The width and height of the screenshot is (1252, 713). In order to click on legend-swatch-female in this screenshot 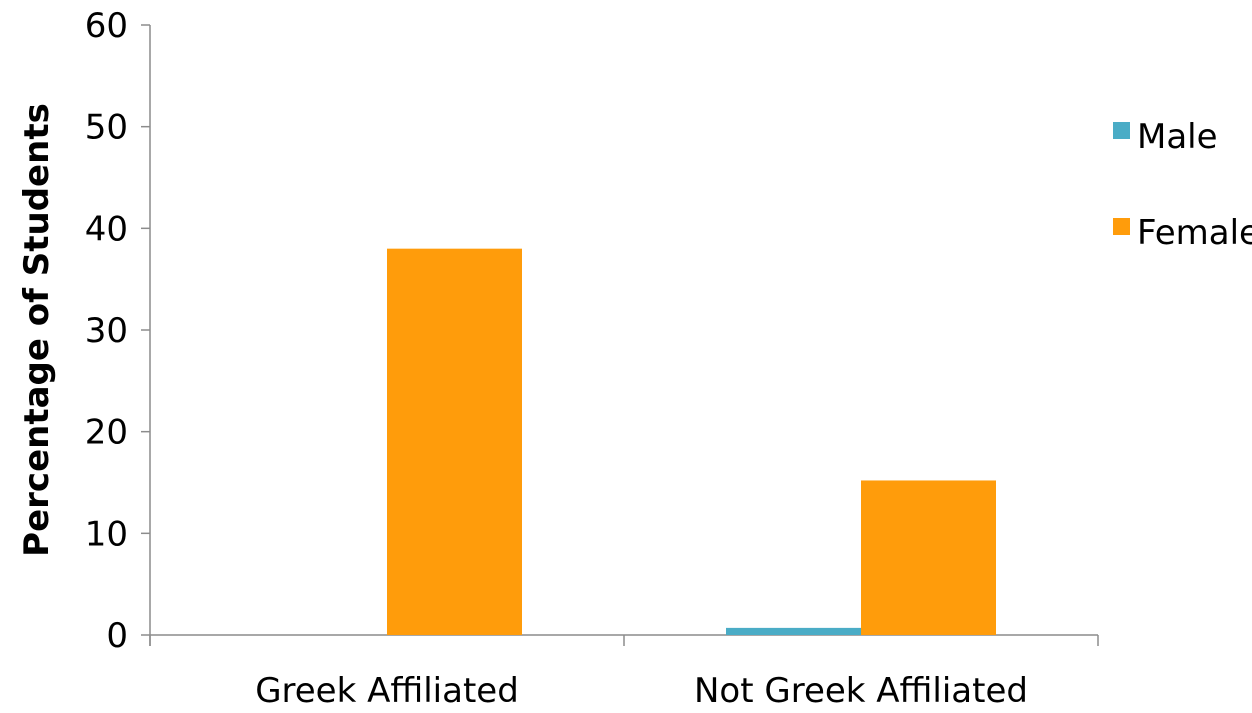, I will do `click(1121, 226)`.